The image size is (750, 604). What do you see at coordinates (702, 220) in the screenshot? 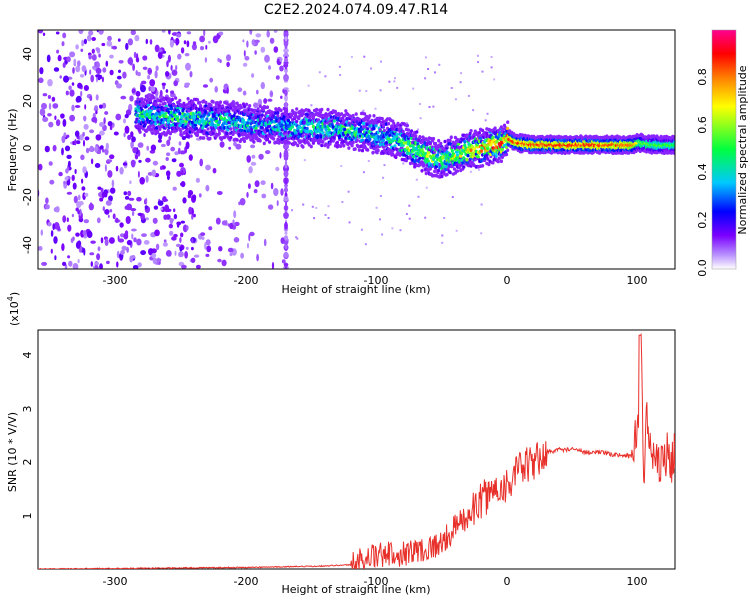
I see `colorbar-tick-label: 0.2` at bounding box center [702, 220].